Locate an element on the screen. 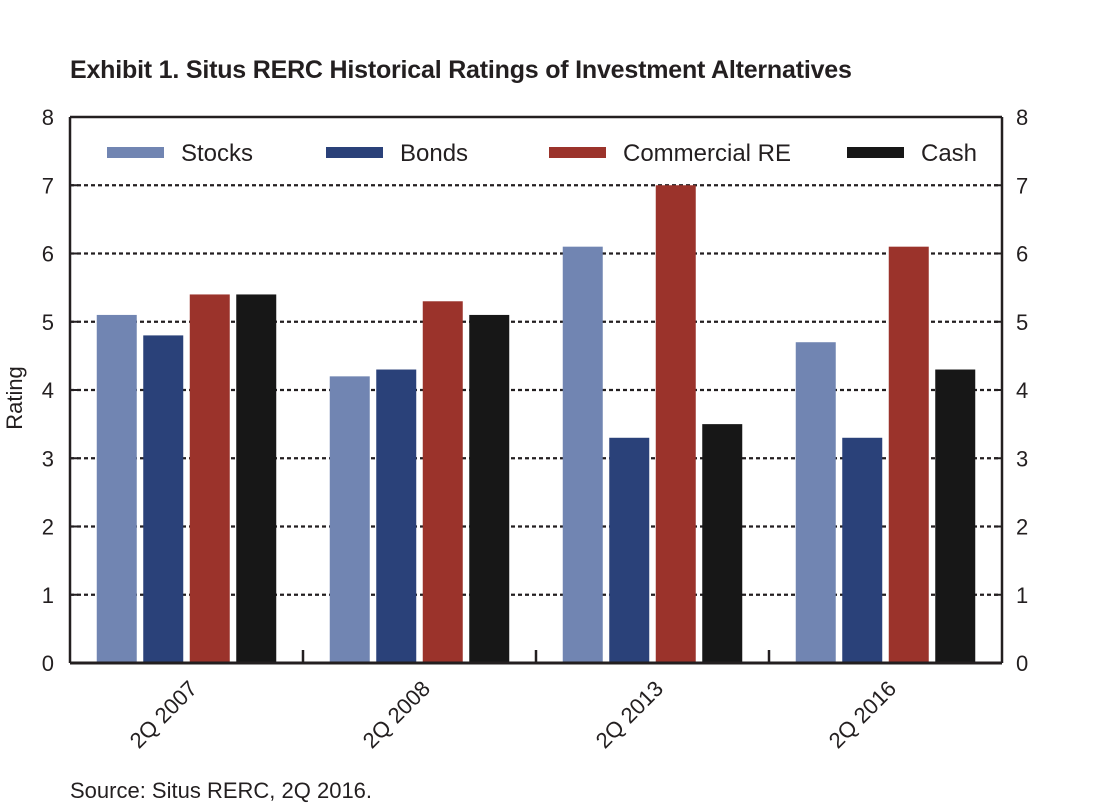 The width and height of the screenshot is (1101, 810). y-axis-right: 0 1 2 3 4 5 6 7 8 is located at coordinates (1011, 390).